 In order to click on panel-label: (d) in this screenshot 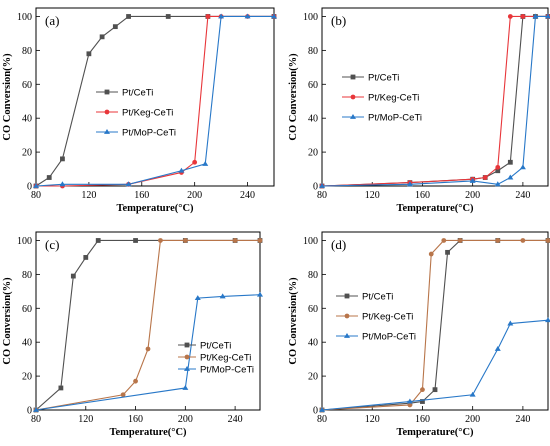, I will do `click(338, 244)`.